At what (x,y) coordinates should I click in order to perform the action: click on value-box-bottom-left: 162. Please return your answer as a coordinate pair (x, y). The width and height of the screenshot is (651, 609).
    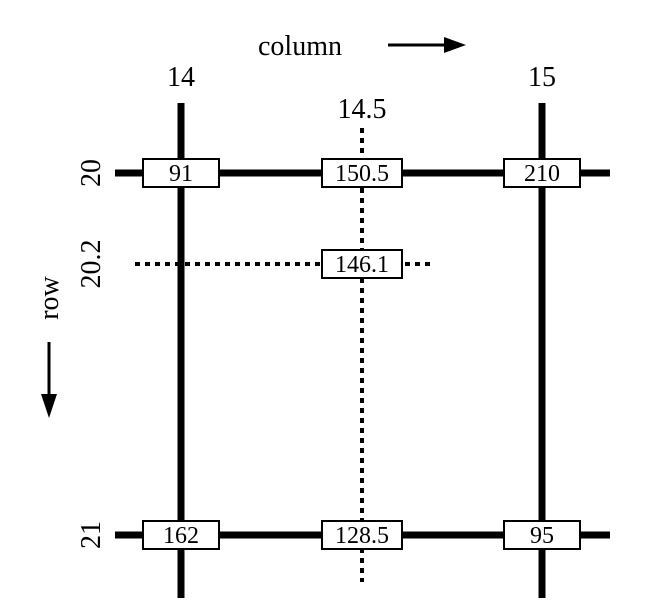
    Looking at the image, I should click on (181, 535).